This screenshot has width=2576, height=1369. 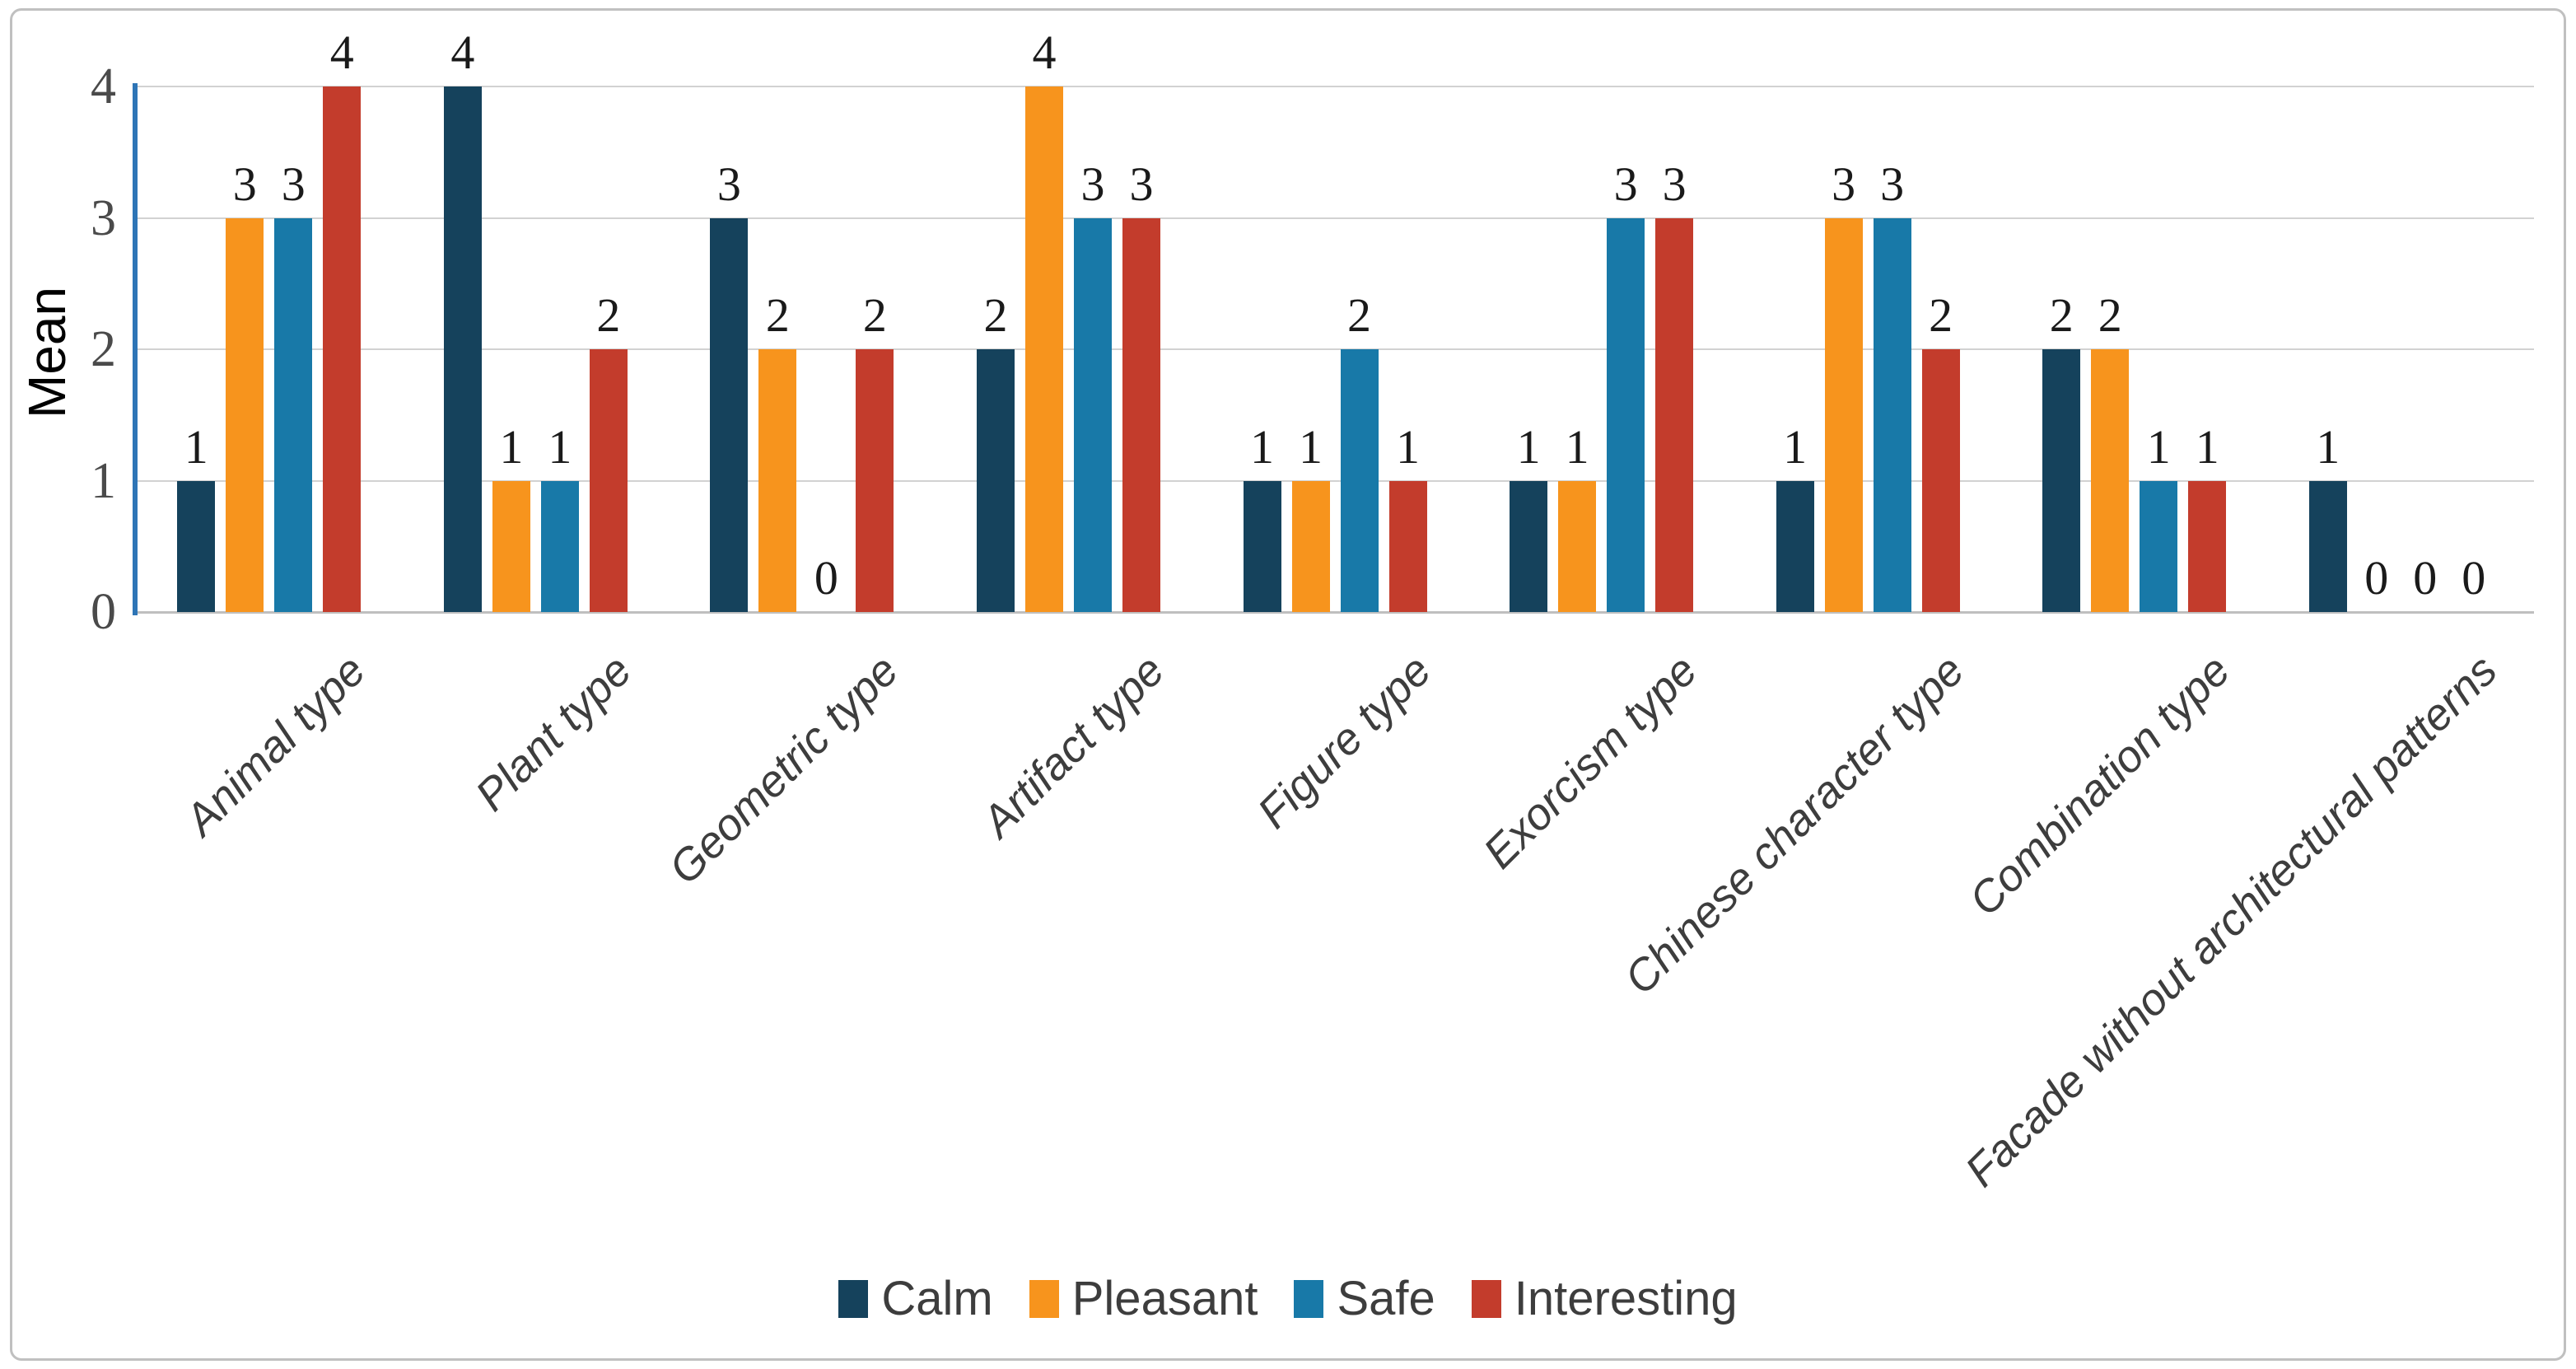 What do you see at coordinates (2100, 785) in the screenshot?
I see `x-axis-label: Combination type` at bounding box center [2100, 785].